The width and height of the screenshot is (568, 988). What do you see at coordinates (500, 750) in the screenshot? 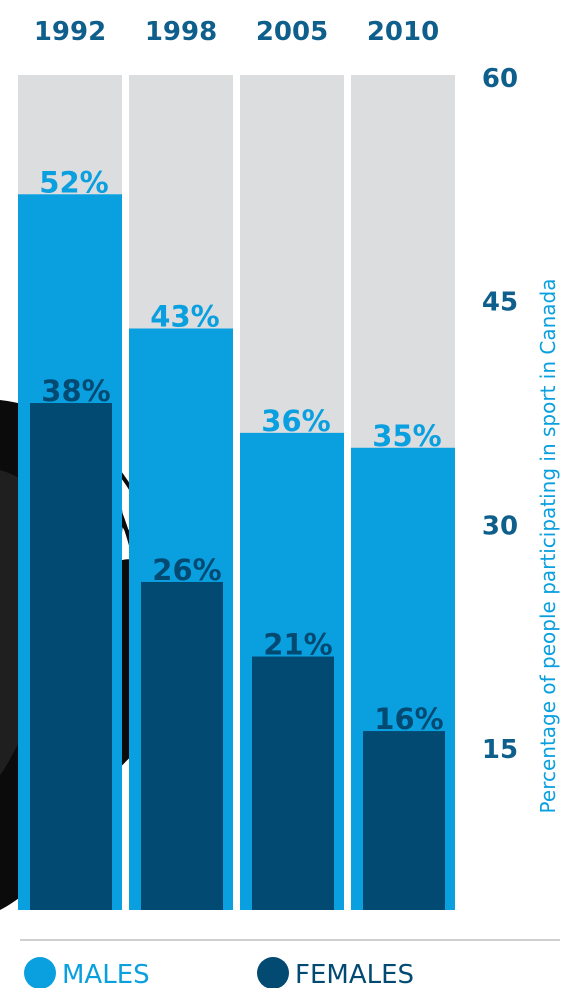
I see `y-tick-15: 15` at bounding box center [500, 750].